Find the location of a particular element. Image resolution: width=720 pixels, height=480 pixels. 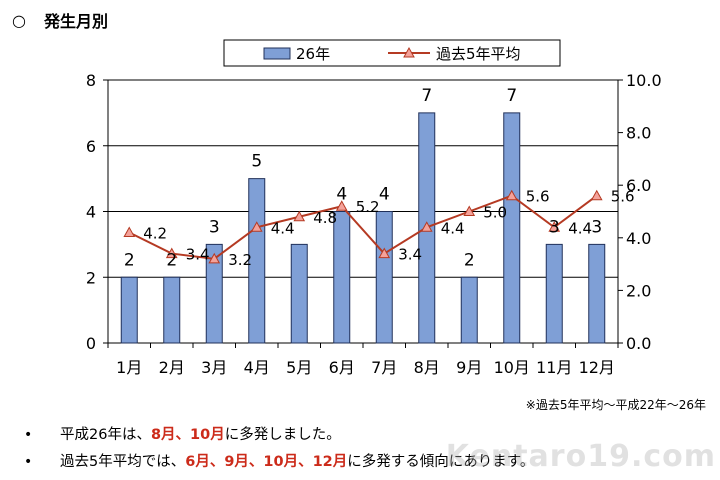

line-data-label: 5.2 is located at coordinates (368, 207).